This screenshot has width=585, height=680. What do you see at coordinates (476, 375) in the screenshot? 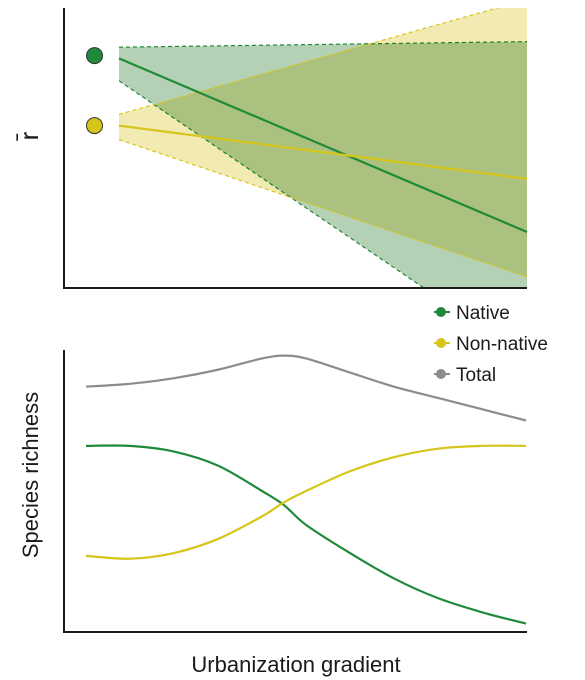
I see `legend-label-total: Total` at bounding box center [476, 375].